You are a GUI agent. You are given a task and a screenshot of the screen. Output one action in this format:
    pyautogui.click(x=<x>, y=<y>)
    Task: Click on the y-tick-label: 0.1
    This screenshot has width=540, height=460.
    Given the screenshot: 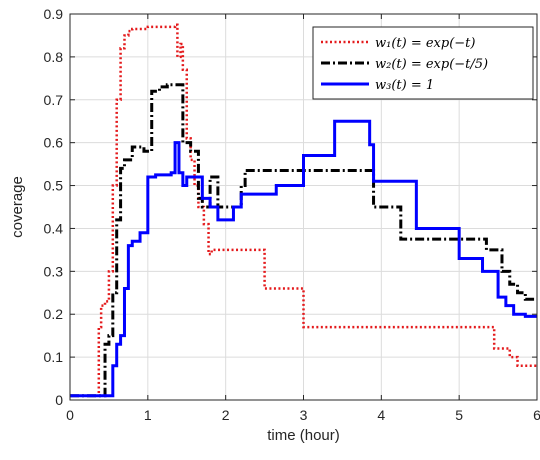 What is the action you would take?
    pyautogui.click(x=54, y=357)
    